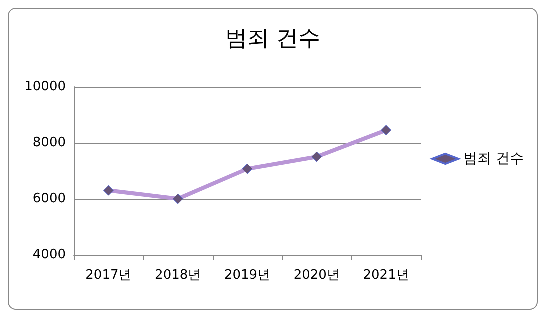  I want to click on y-tick-label: 6000, so click(49, 199).